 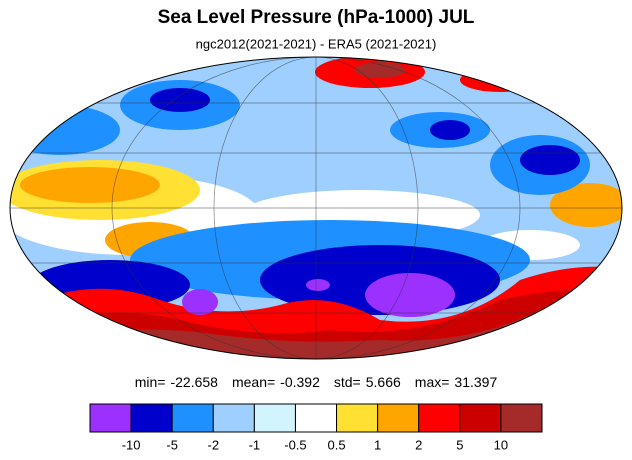 I want to click on colorbar-label: -0.5, so click(x=295, y=444).